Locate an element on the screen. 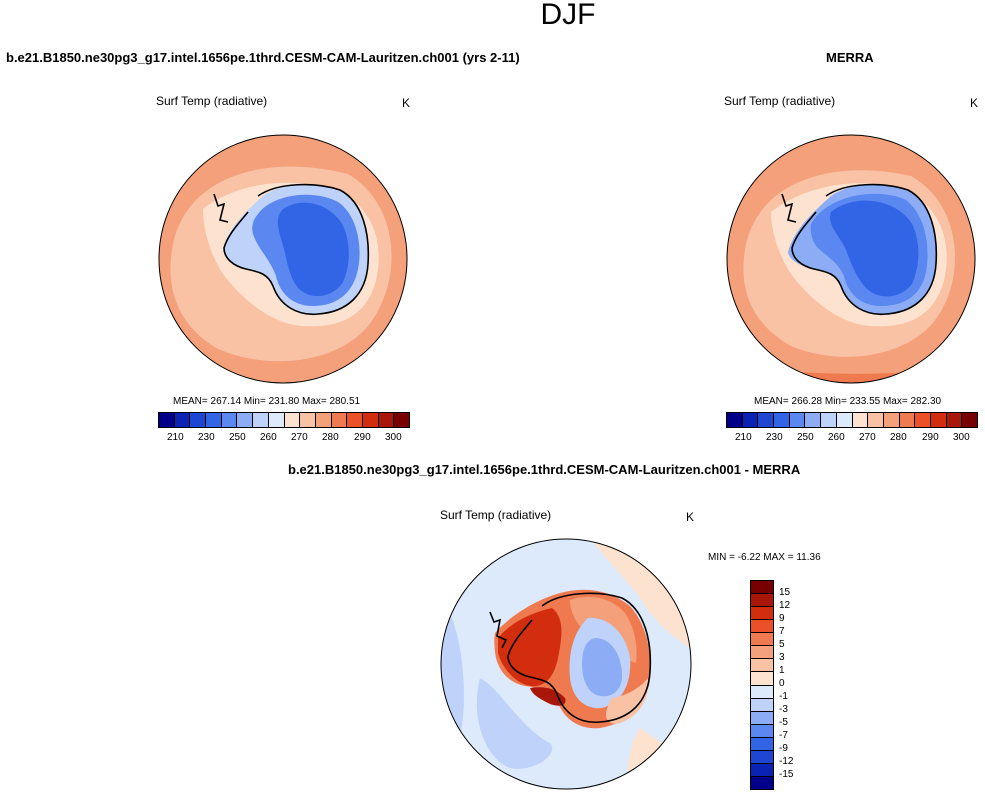 The height and width of the screenshot is (796, 985). panel-diff-map is located at coordinates (566, 664).